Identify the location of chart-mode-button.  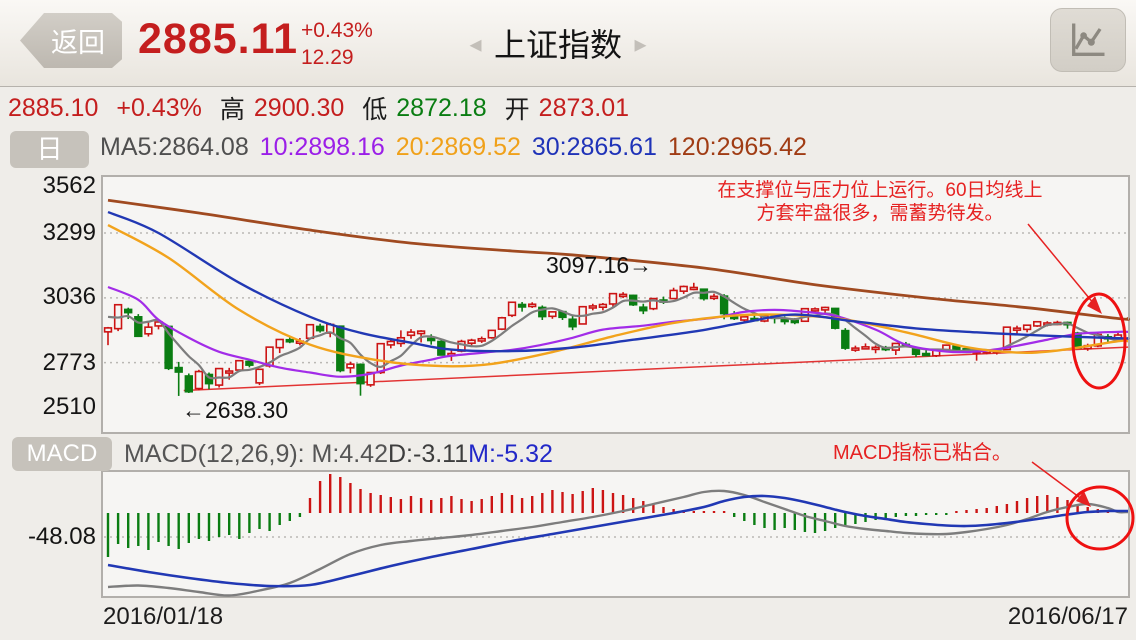
(1088, 40).